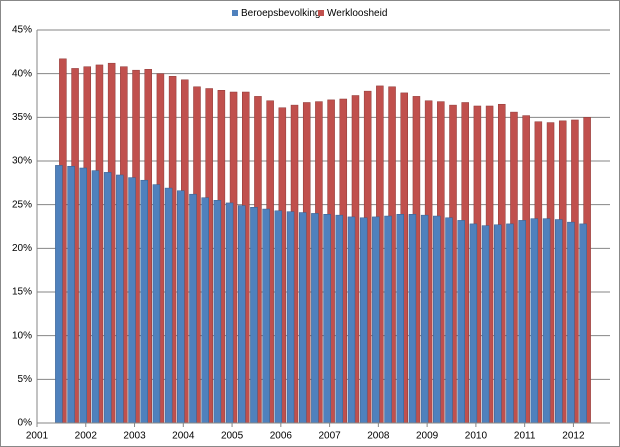  Describe the element at coordinates (22, 30) in the screenshot. I see `y-tick-label: 45%` at that location.